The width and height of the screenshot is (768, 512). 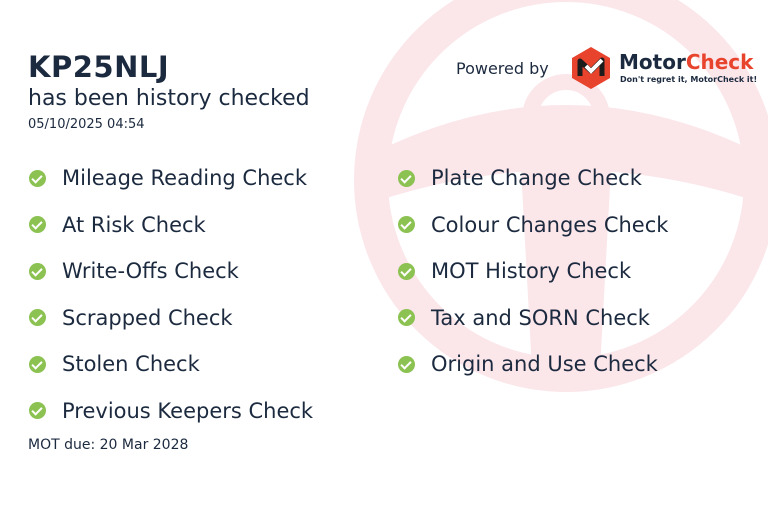 What do you see at coordinates (591, 68) in the screenshot?
I see `motorcheck-logo-icon` at bounding box center [591, 68].